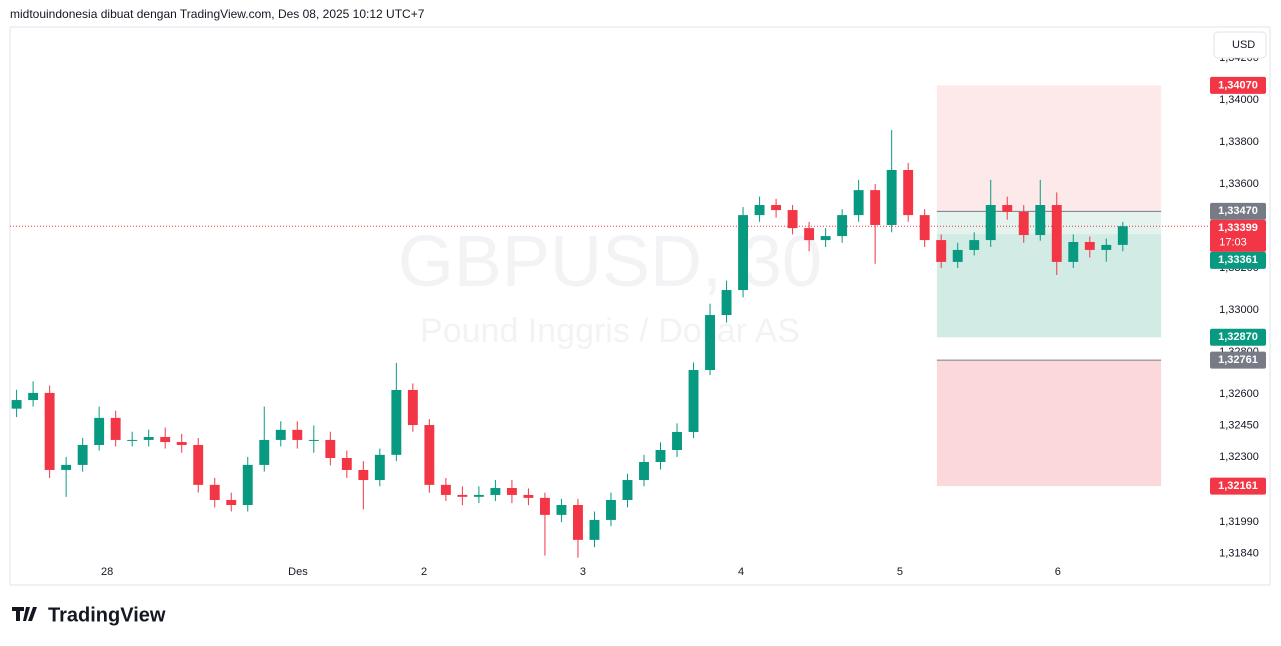 This screenshot has height=646, width=1281. I want to click on level-label: 1,32870, so click(1238, 337).